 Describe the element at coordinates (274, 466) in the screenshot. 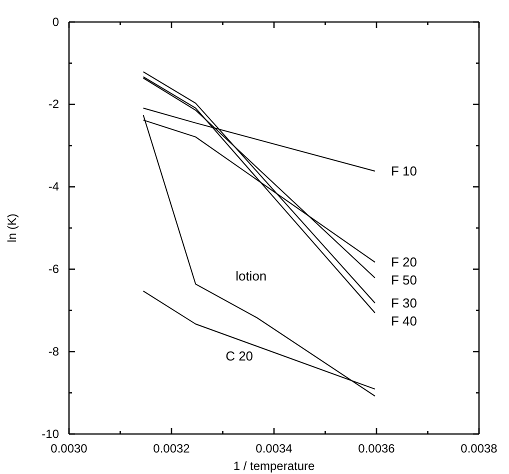

I see `x-axis-title: 1 / temperature` at that location.